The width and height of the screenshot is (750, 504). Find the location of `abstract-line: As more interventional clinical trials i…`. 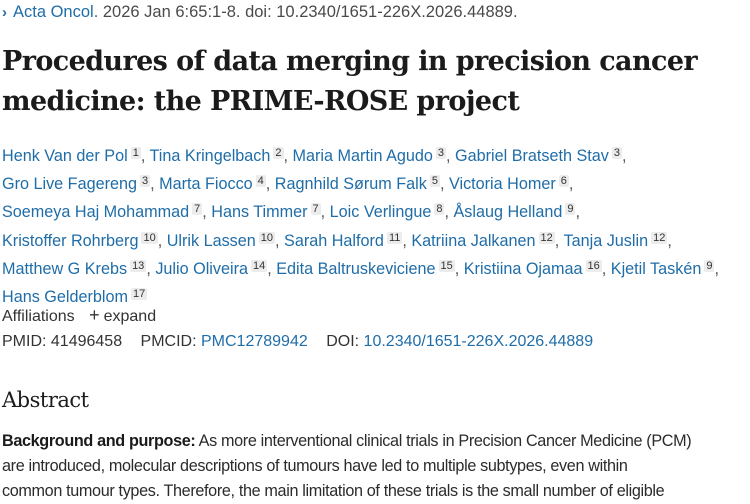

abstract-line: As more interventional clinical trials i… is located at coordinates (443, 441).